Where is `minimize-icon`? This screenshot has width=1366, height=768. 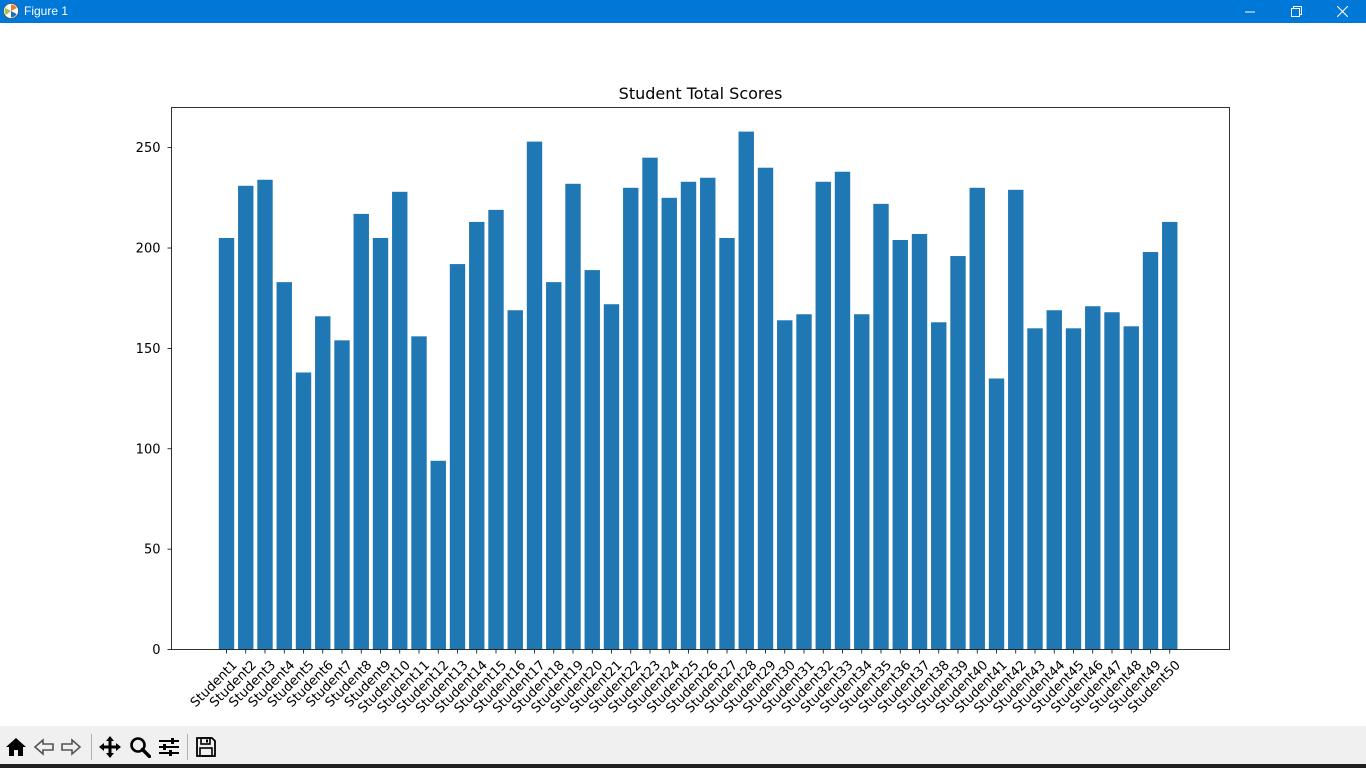
minimize-icon is located at coordinates (1250, 11).